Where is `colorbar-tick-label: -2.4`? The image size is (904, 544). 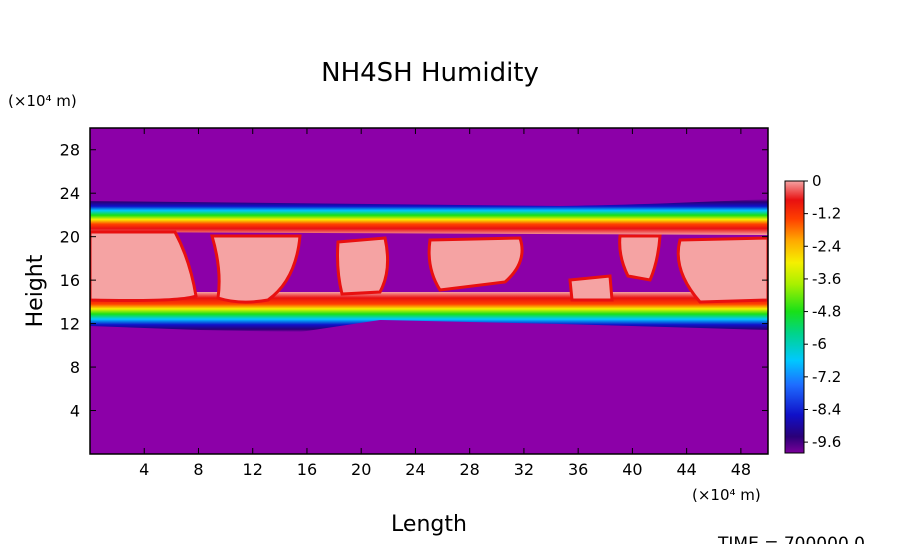 colorbar-tick-label: -2.4 is located at coordinates (826, 246).